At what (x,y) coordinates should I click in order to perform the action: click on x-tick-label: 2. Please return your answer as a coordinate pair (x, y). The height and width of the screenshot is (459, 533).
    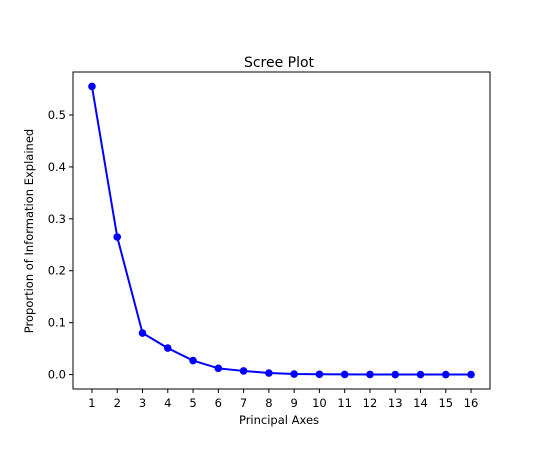
    Looking at the image, I should click on (117, 403).